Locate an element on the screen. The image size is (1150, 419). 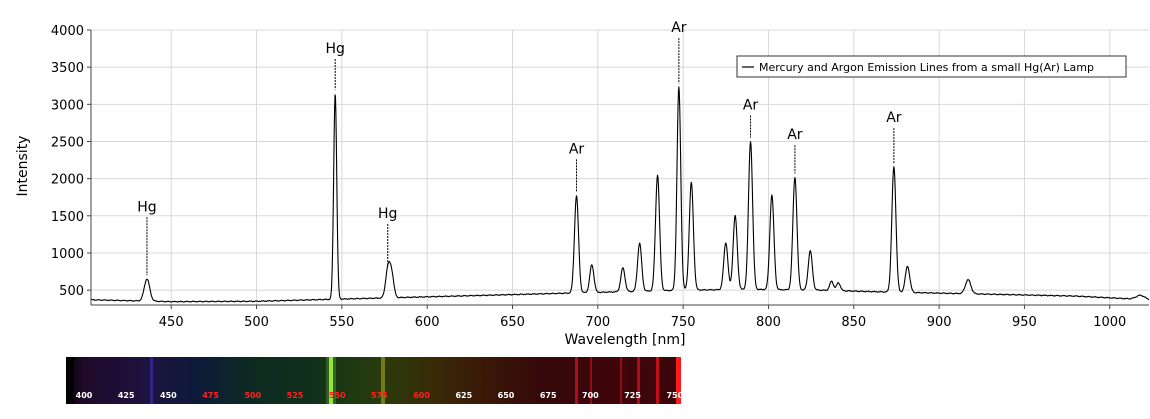
strip-tick-label: 625 is located at coordinates (463, 395).